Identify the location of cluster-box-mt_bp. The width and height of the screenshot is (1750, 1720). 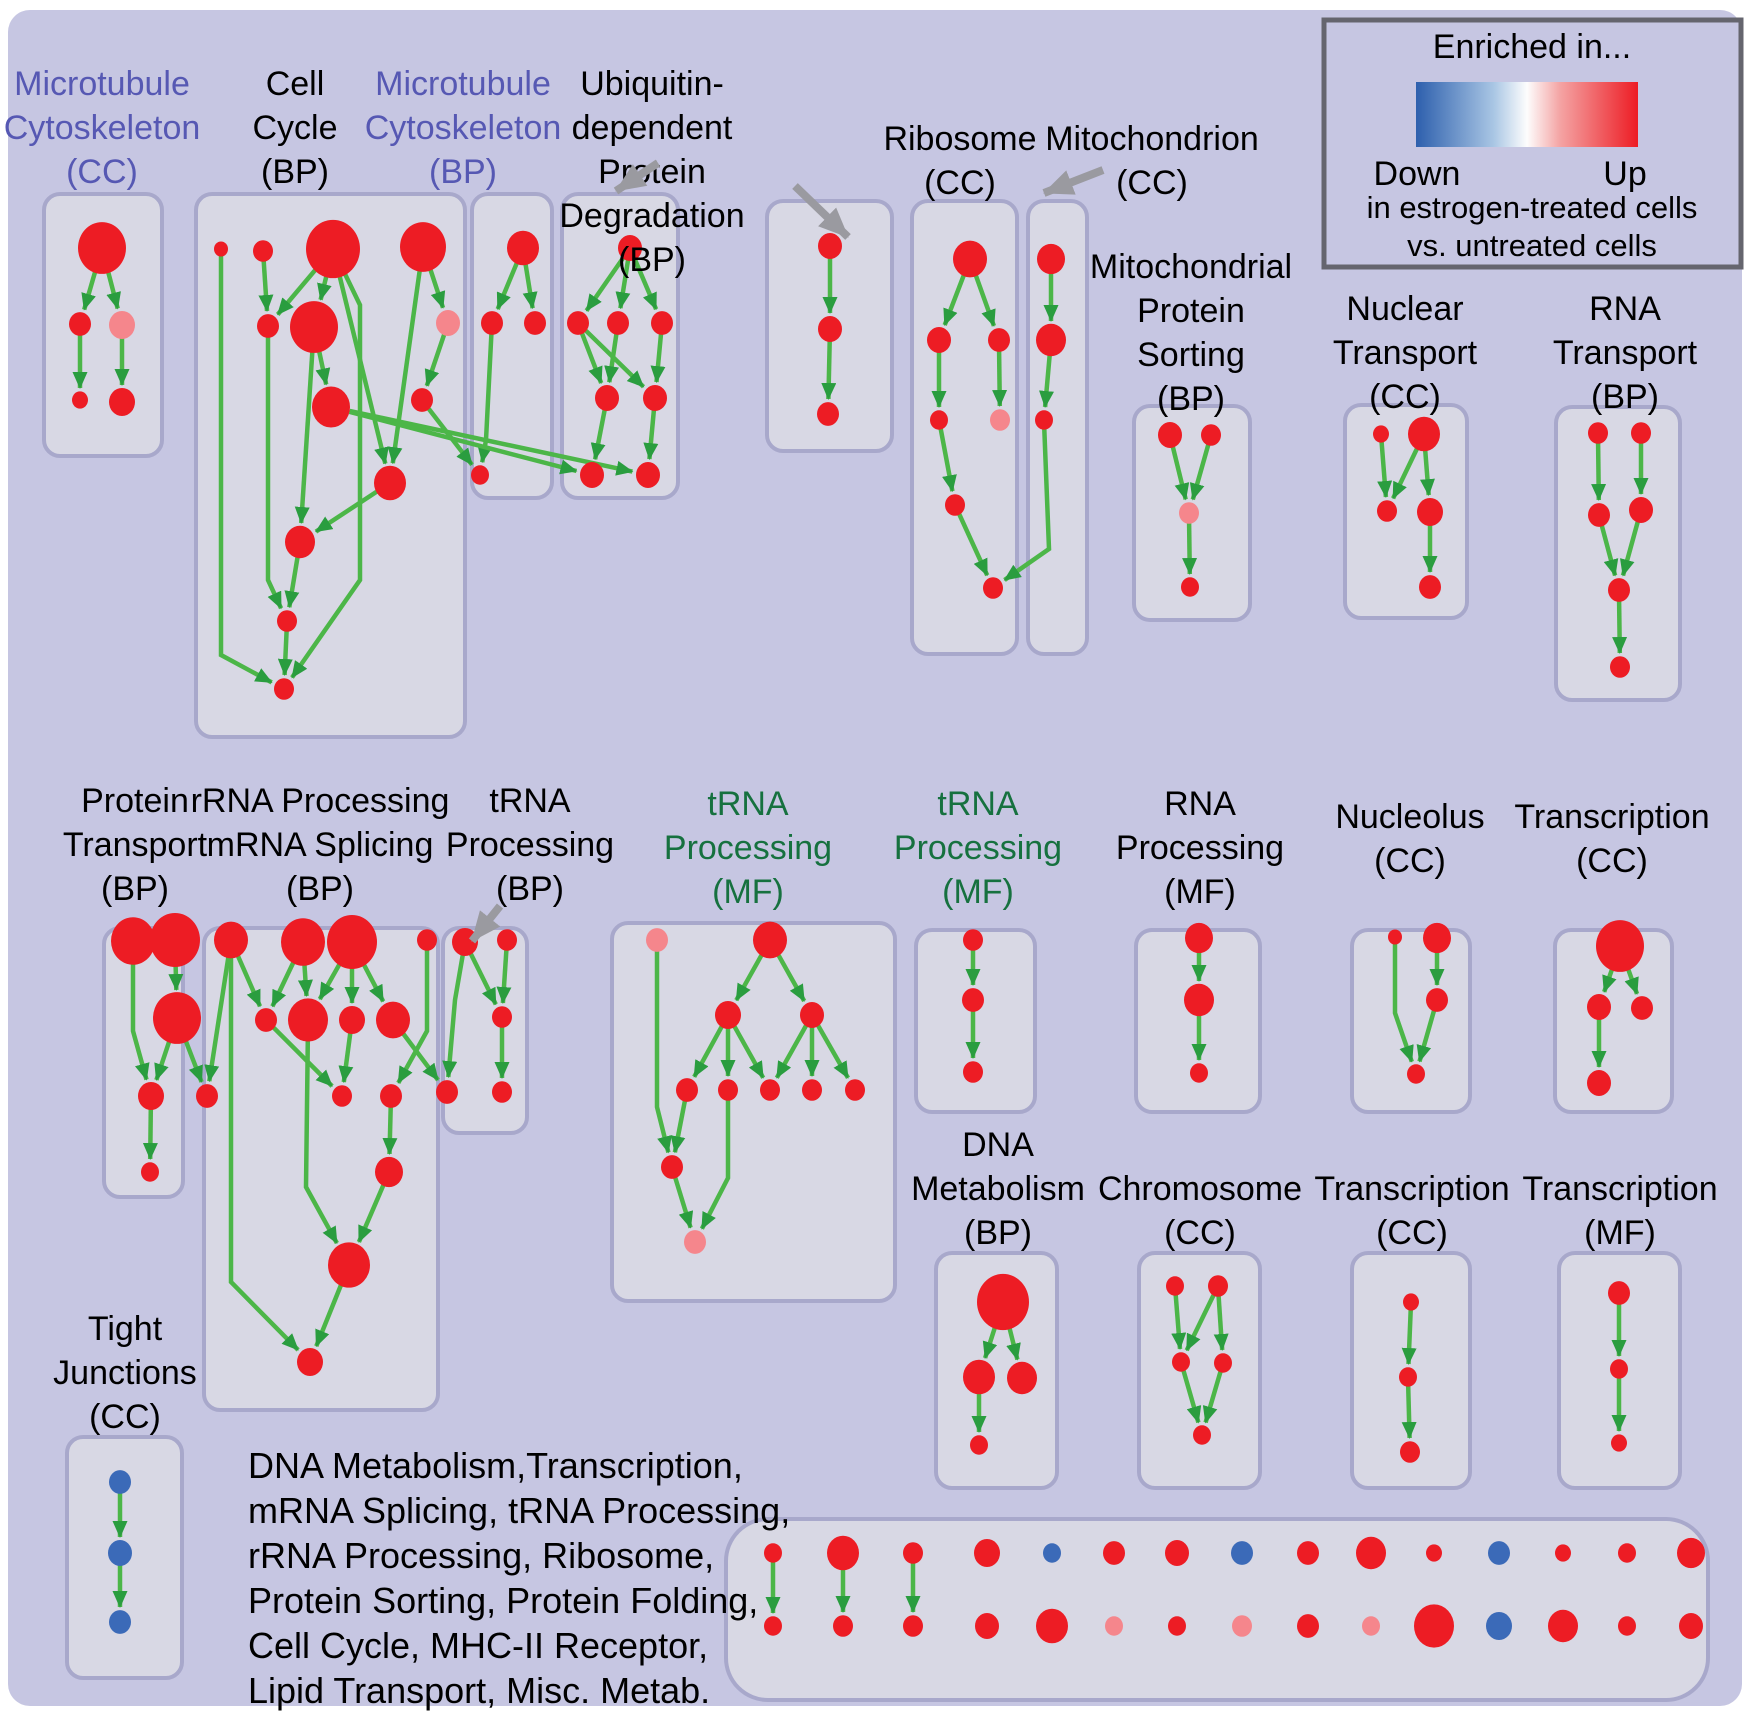
(512, 346).